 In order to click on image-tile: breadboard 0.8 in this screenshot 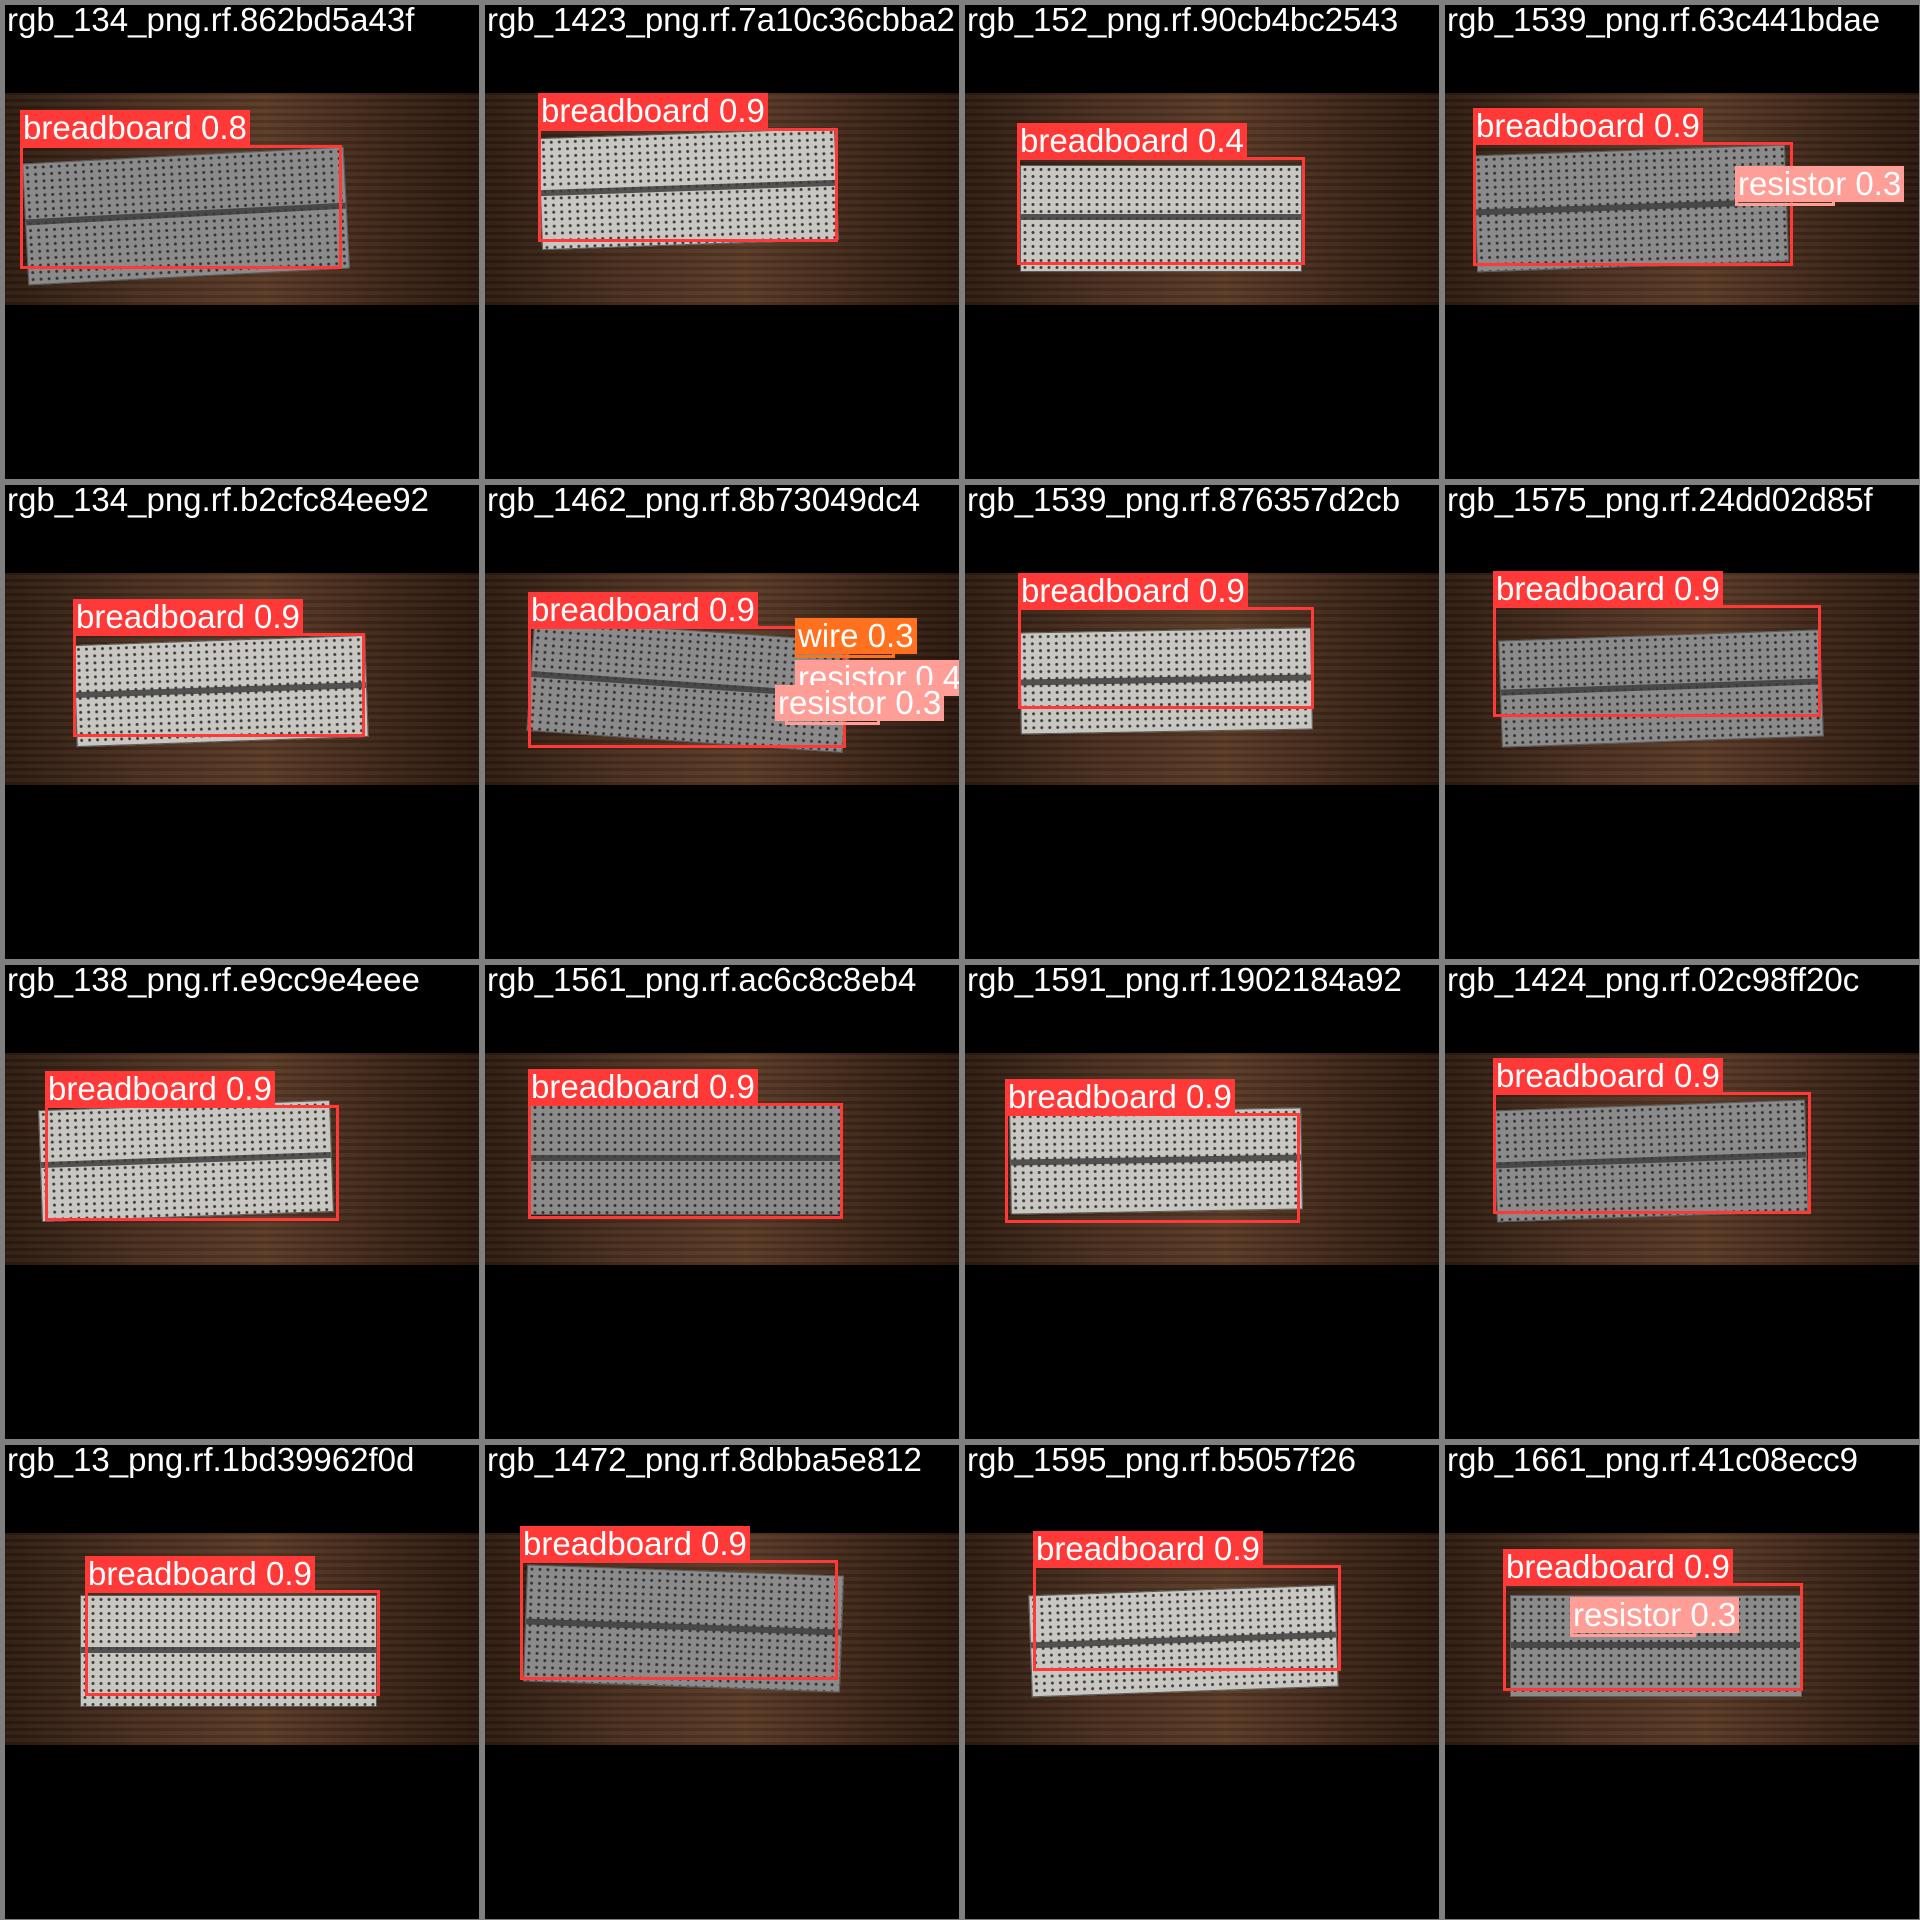, I will do `click(242, 242)`.